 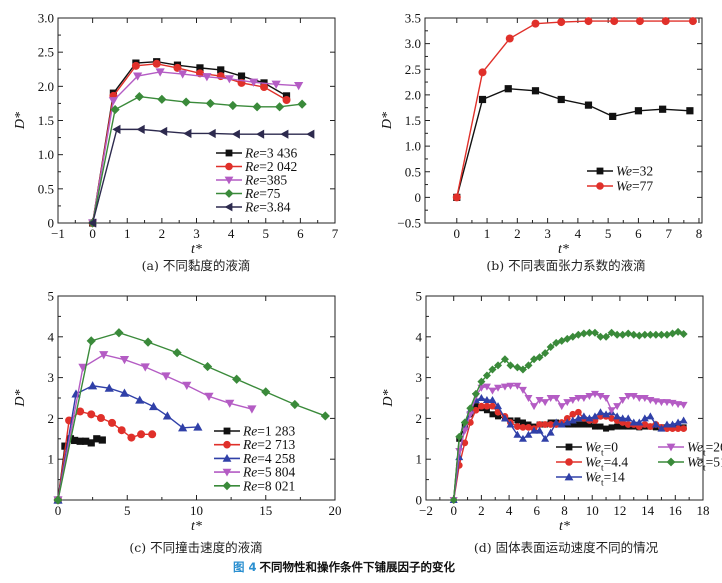 I want to click on y-tick-label: 2.5, so click(x=413, y=69).